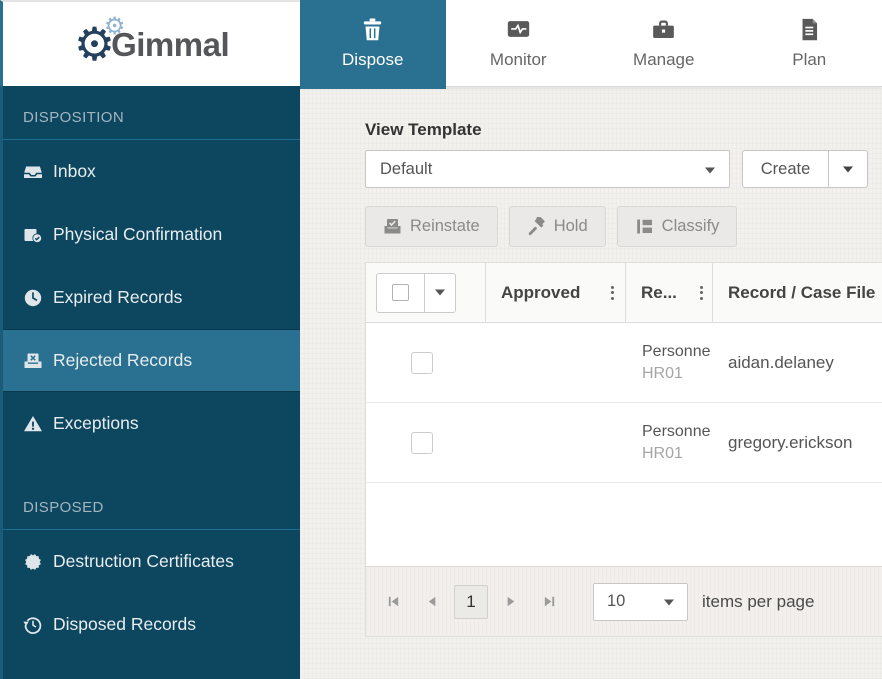 The height and width of the screenshot is (679, 882). I want to click on sidebar-item-exceptions: Exceptions, so click(151, 423).